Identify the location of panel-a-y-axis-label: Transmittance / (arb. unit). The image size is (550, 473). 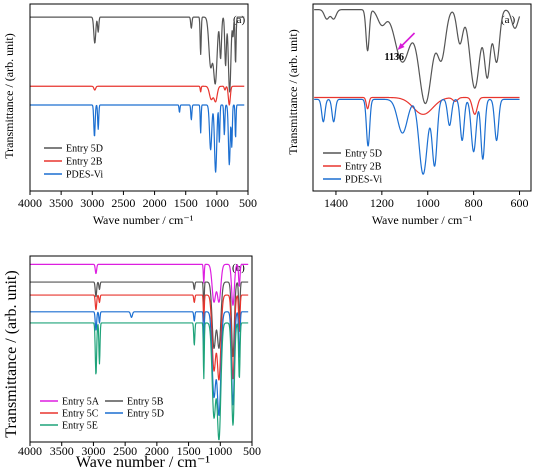
(9, 96).